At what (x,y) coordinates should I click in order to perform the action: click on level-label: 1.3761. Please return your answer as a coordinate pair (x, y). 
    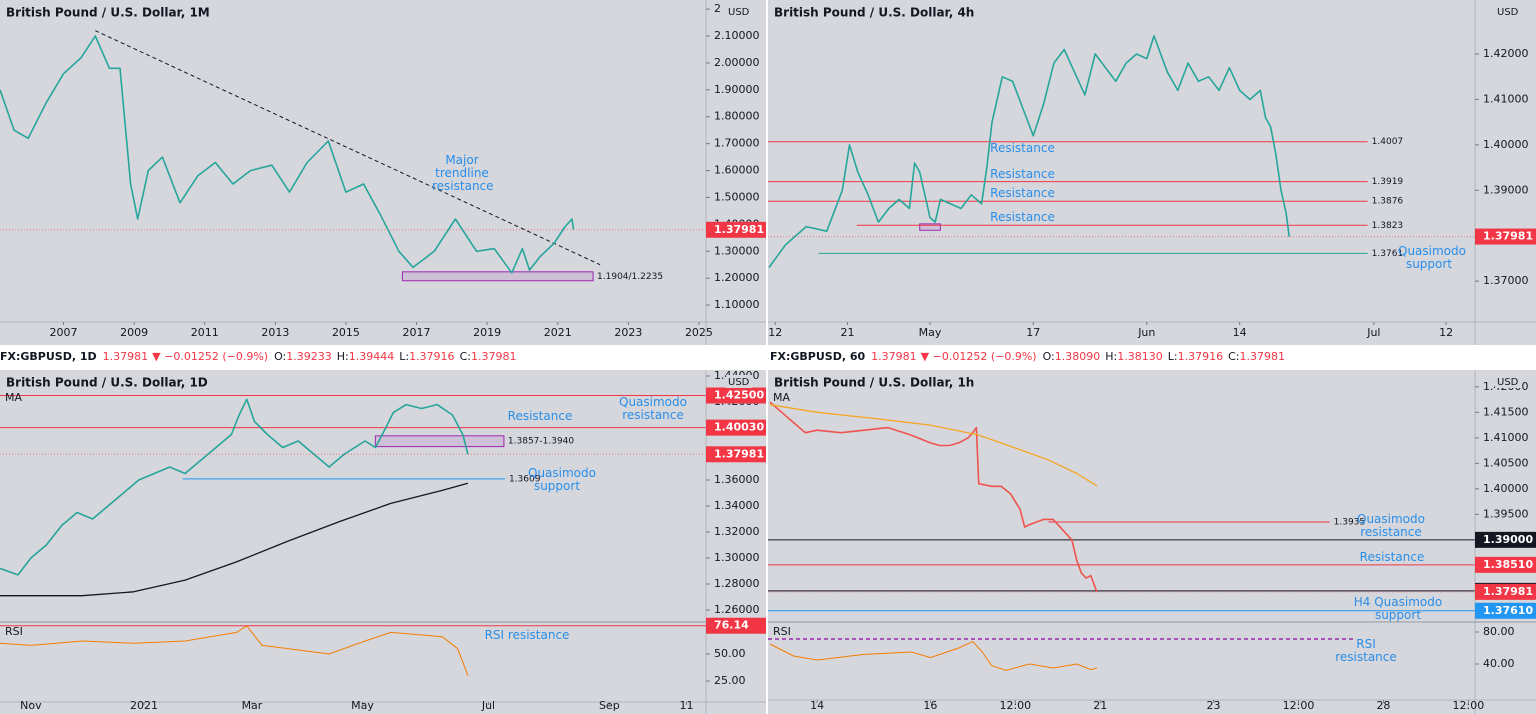
    Looking at the image, I should click on (1388, 254).